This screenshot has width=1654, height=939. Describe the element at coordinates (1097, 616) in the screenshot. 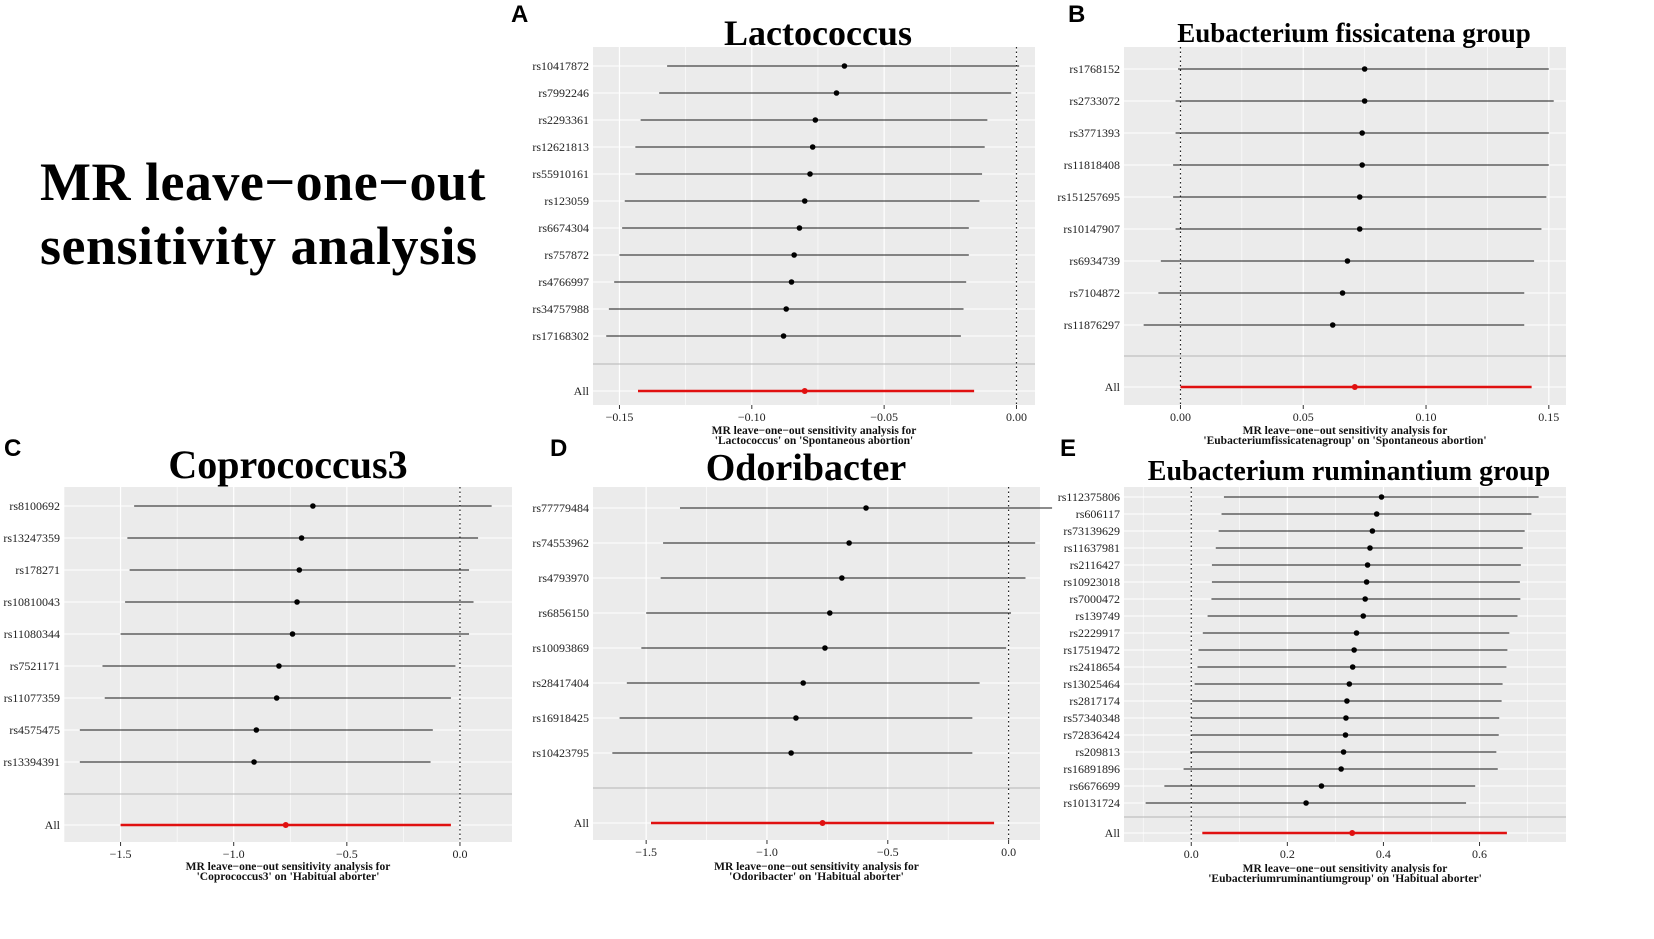

I see `snp-label: rs139749` at that location.